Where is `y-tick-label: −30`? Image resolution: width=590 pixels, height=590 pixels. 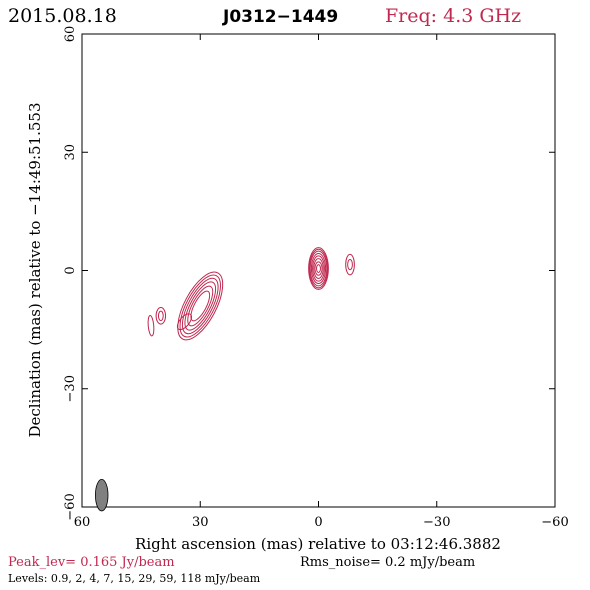
y-tick-label: −30 is located at coordinates (70, 388).